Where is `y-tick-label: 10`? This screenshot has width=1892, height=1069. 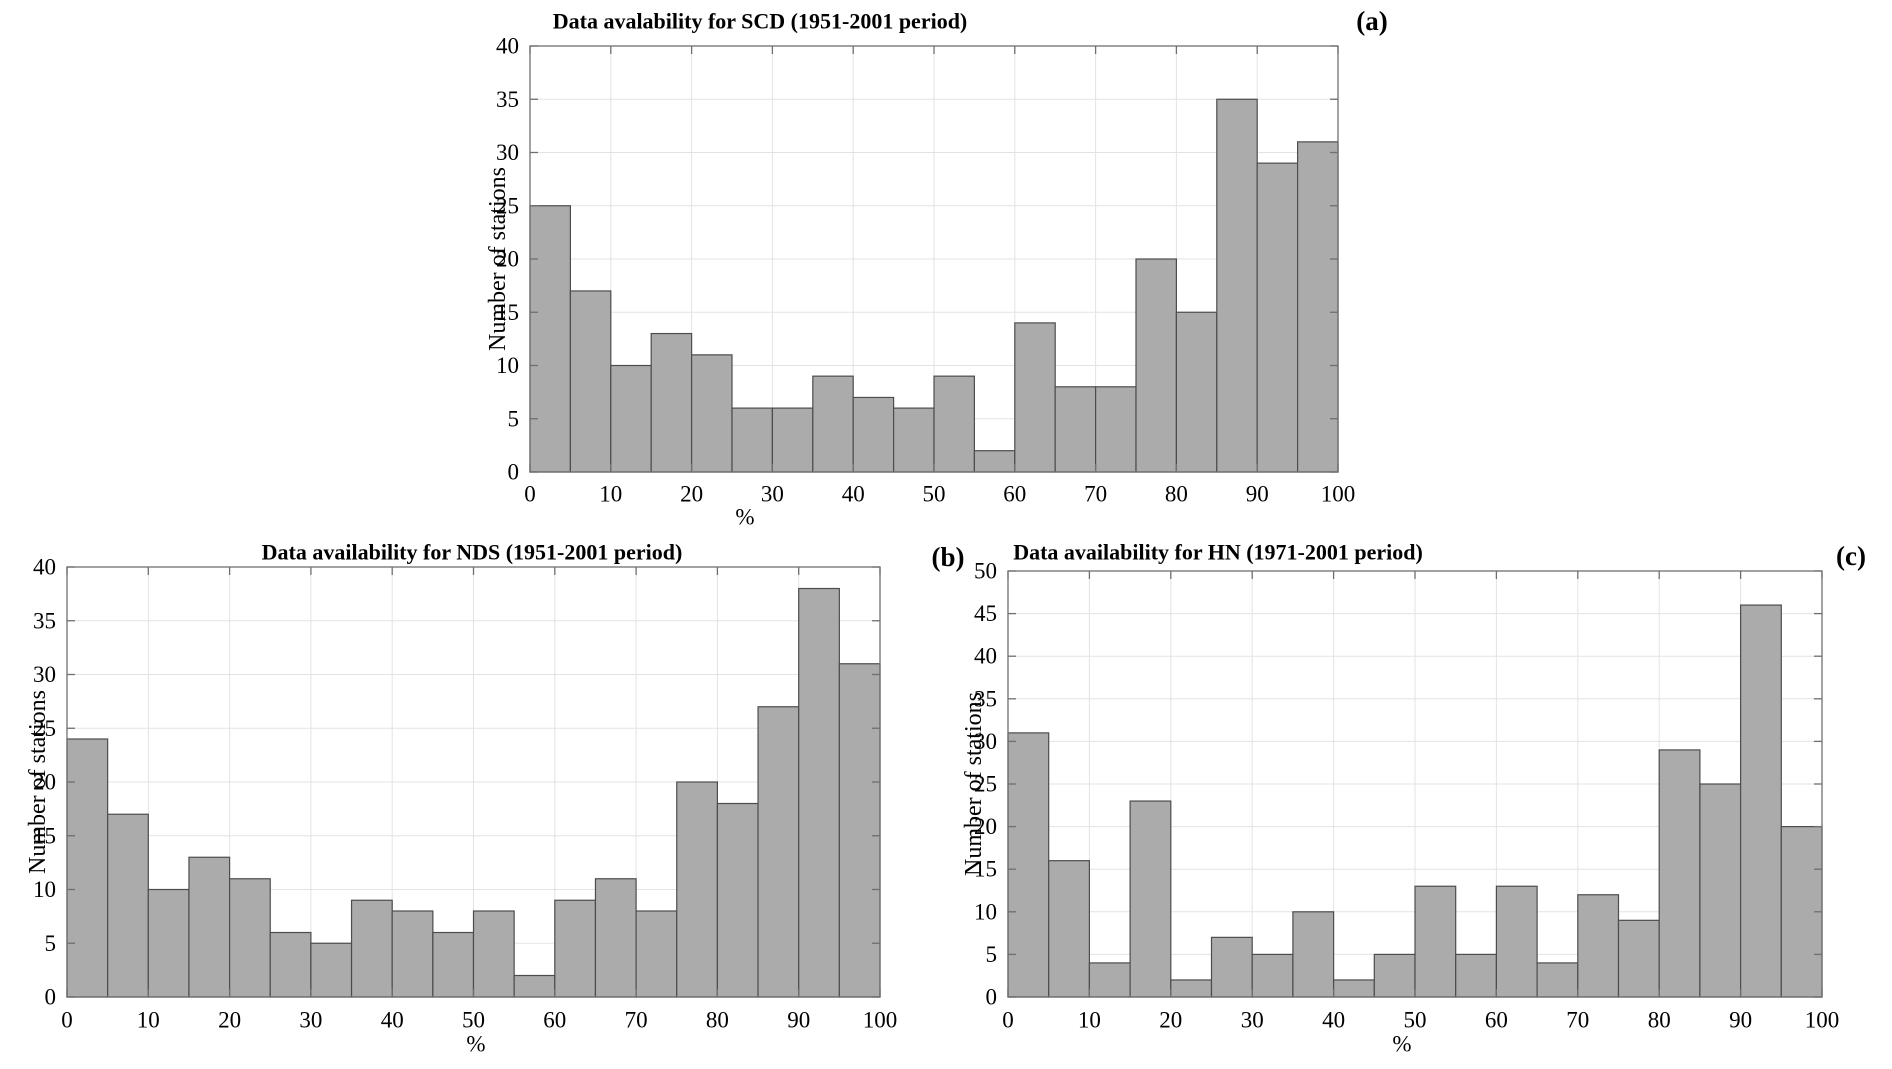
y-tick-label: 10 is located at coordinates (507, 365).